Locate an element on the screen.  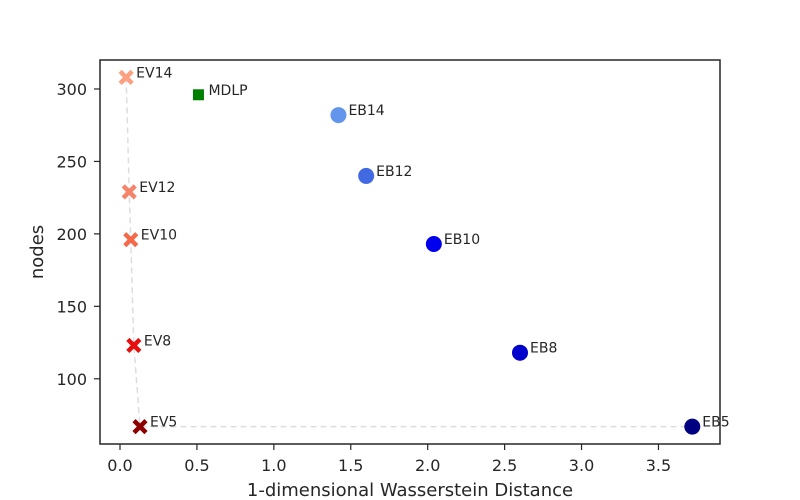
x-tick-label: 3.5 is located at coordinates (658, 465).